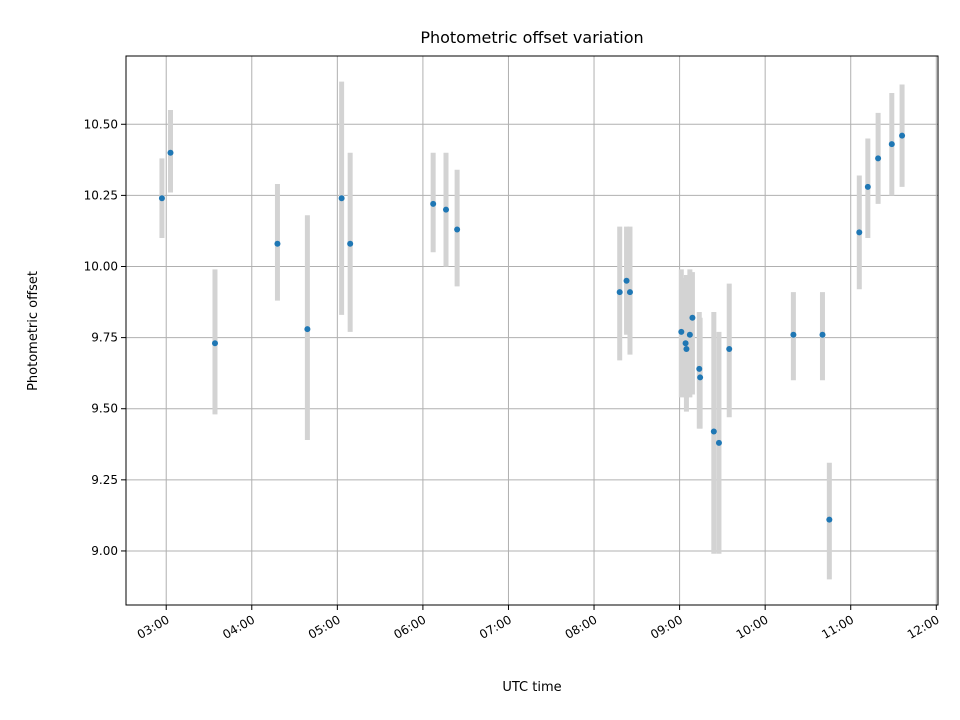 Image resolution: width=960 pixels, height=720 pixels. Describe the element at coordinates (531, 687) in the screenshot. I see `x-axis-label: UTC time` at that location.